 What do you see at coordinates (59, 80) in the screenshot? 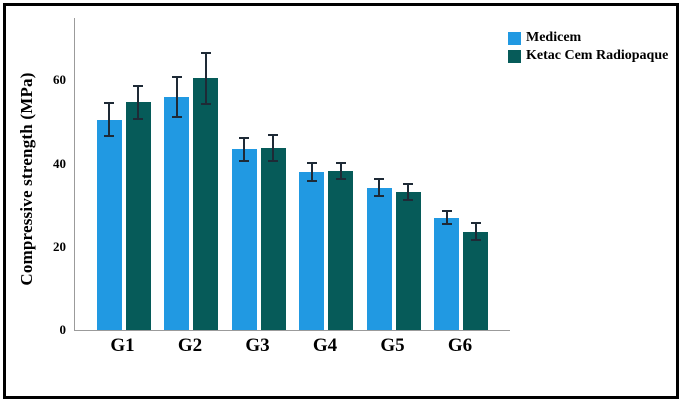
I see `y-tick-label: 60` at bounding box center [59, 80].